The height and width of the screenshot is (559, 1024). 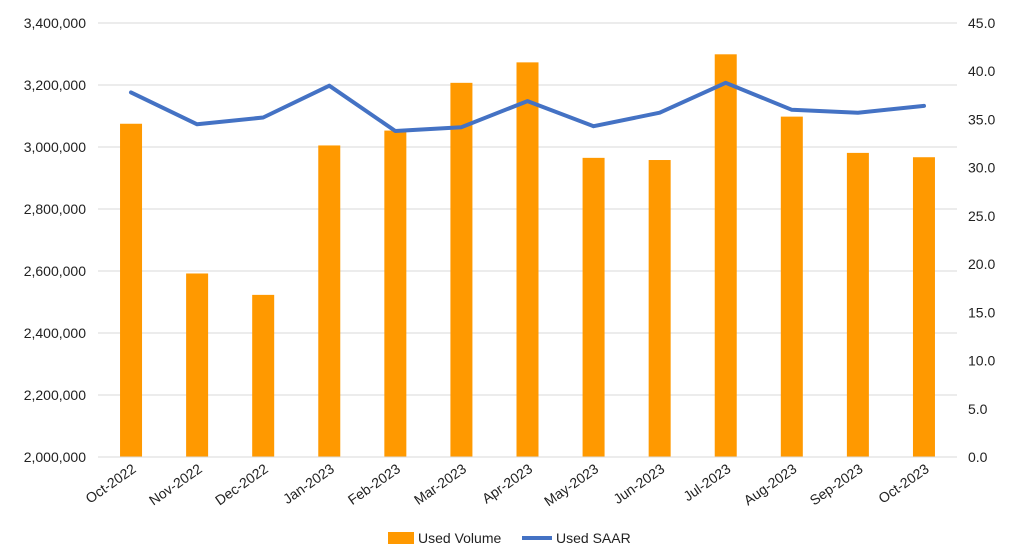 What do you see at coordinates (706, 482) in the screenshot?
I see `x-tick-label: Jul-2023` at bounding box center [706, 482].